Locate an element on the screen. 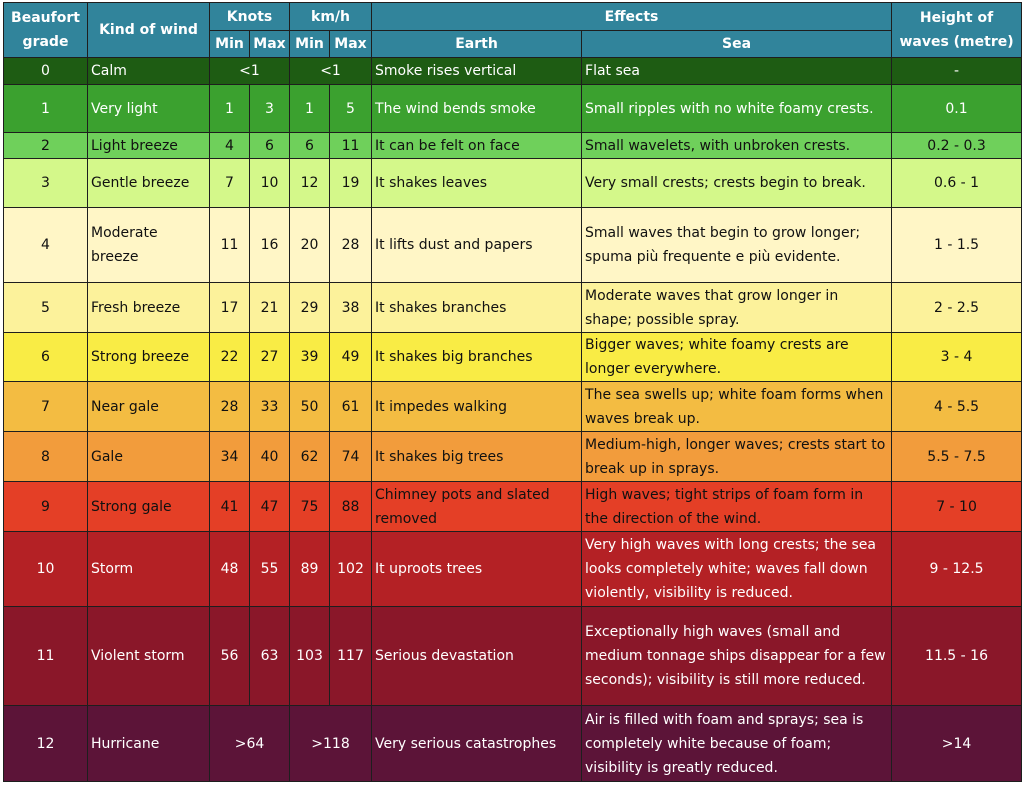 The width and height of the screenshot is (1024, 785). header-effects: Effects is located at coordinates (632, 16).